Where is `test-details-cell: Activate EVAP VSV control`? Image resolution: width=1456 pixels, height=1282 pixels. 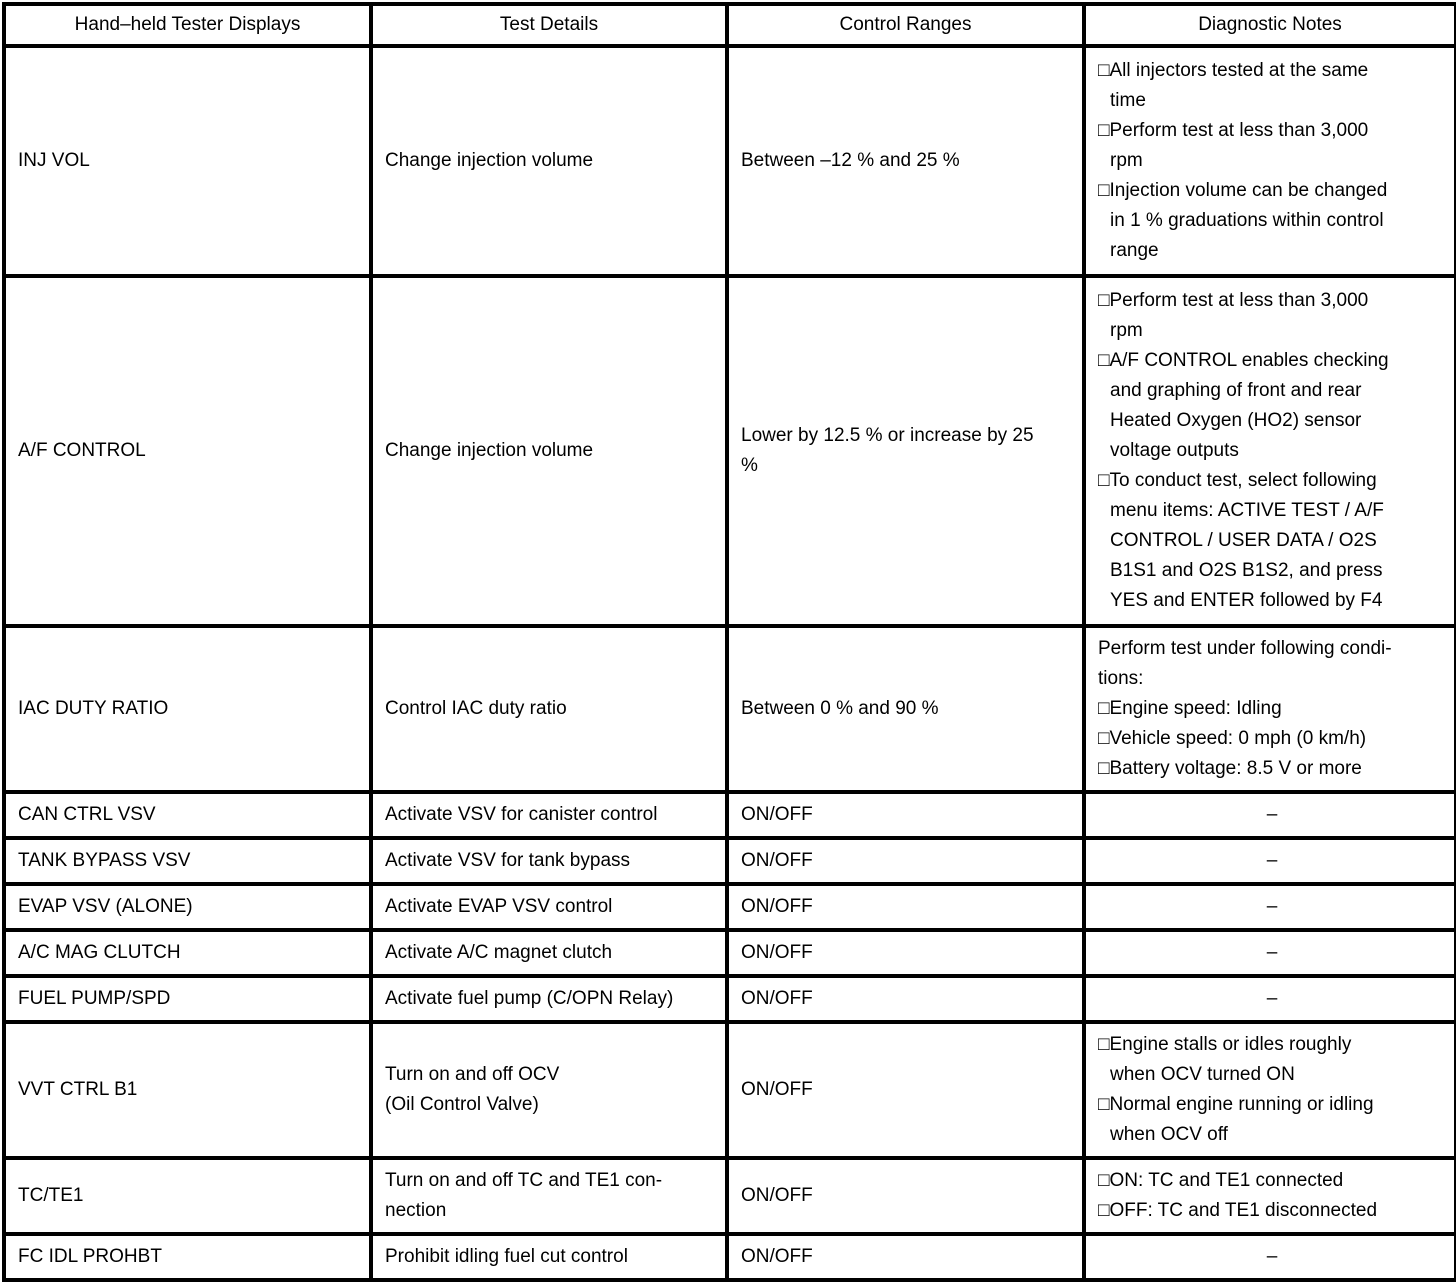
test-details-cell: Activate EVAP VSV control is located at coordinates (549, 907).